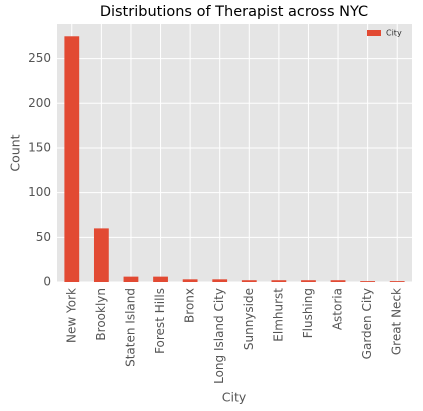 Image resolution: width=423 pixels, height=411 pixels. What do you see at coordinates (249, 319) in the screenshot?
I see `x-tick-label: Sunnyside` at bounding box center [249, 319].